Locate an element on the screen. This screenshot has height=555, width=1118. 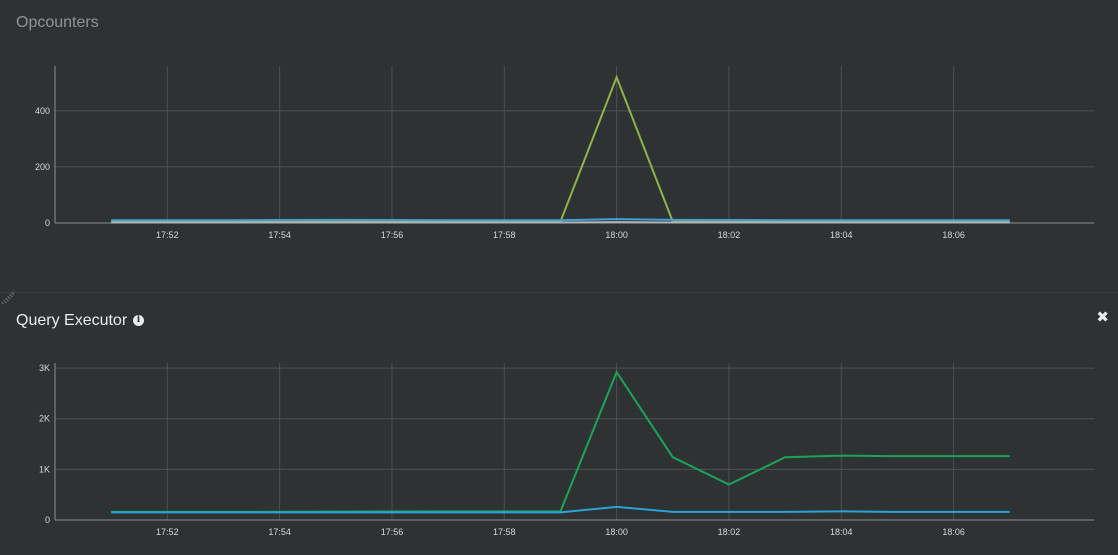
y-tick-label: 3K is located at coordinates (44, 368).